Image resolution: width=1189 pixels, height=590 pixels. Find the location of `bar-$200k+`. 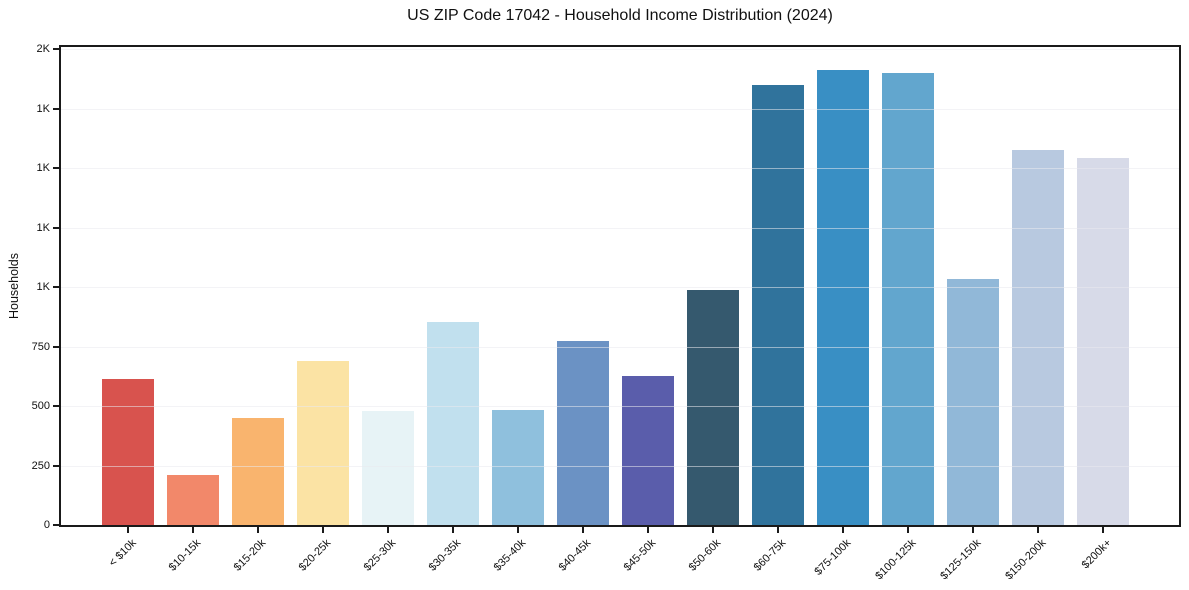

bar-$200k+ is located at coordinates (1103, 341).